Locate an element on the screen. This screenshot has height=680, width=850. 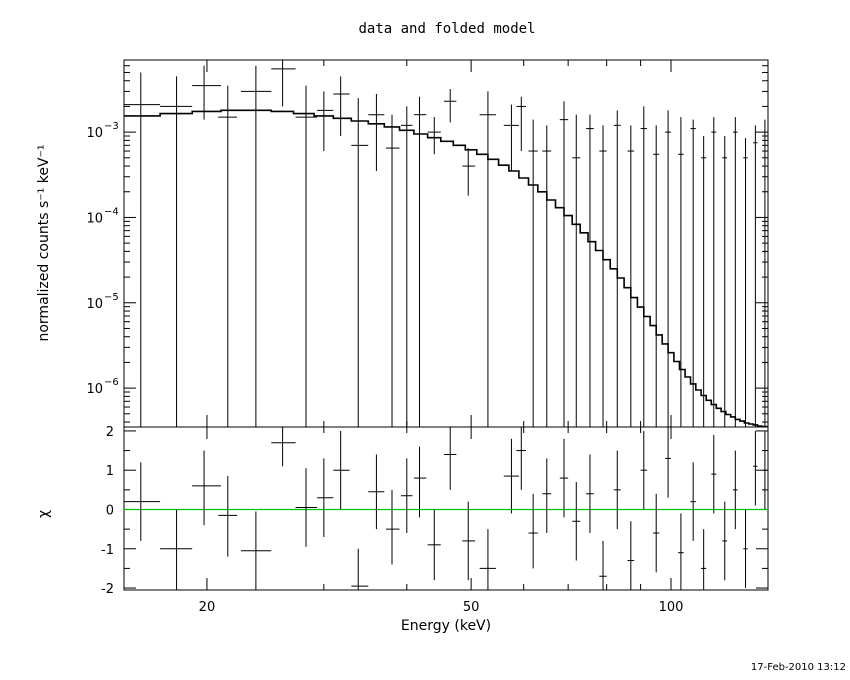
timestamp: 17-Feb-2010 13:12 is located at coordinates (798, 667).